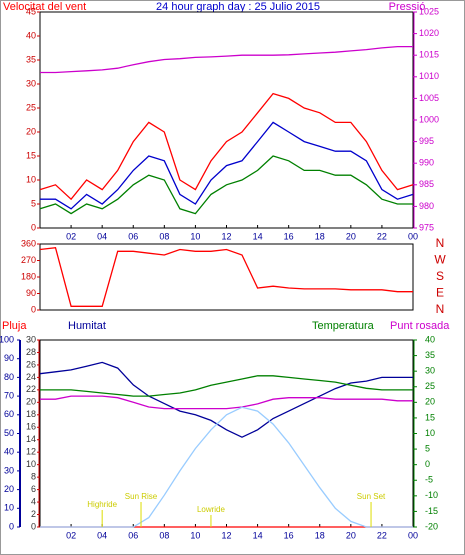 Image resolution: width=465 pixels, height=555 pixels. What do you see at coordinates (28, 260) in the screenshot?
I see `y-tick-label: 270` at bounding box center [28, 260].